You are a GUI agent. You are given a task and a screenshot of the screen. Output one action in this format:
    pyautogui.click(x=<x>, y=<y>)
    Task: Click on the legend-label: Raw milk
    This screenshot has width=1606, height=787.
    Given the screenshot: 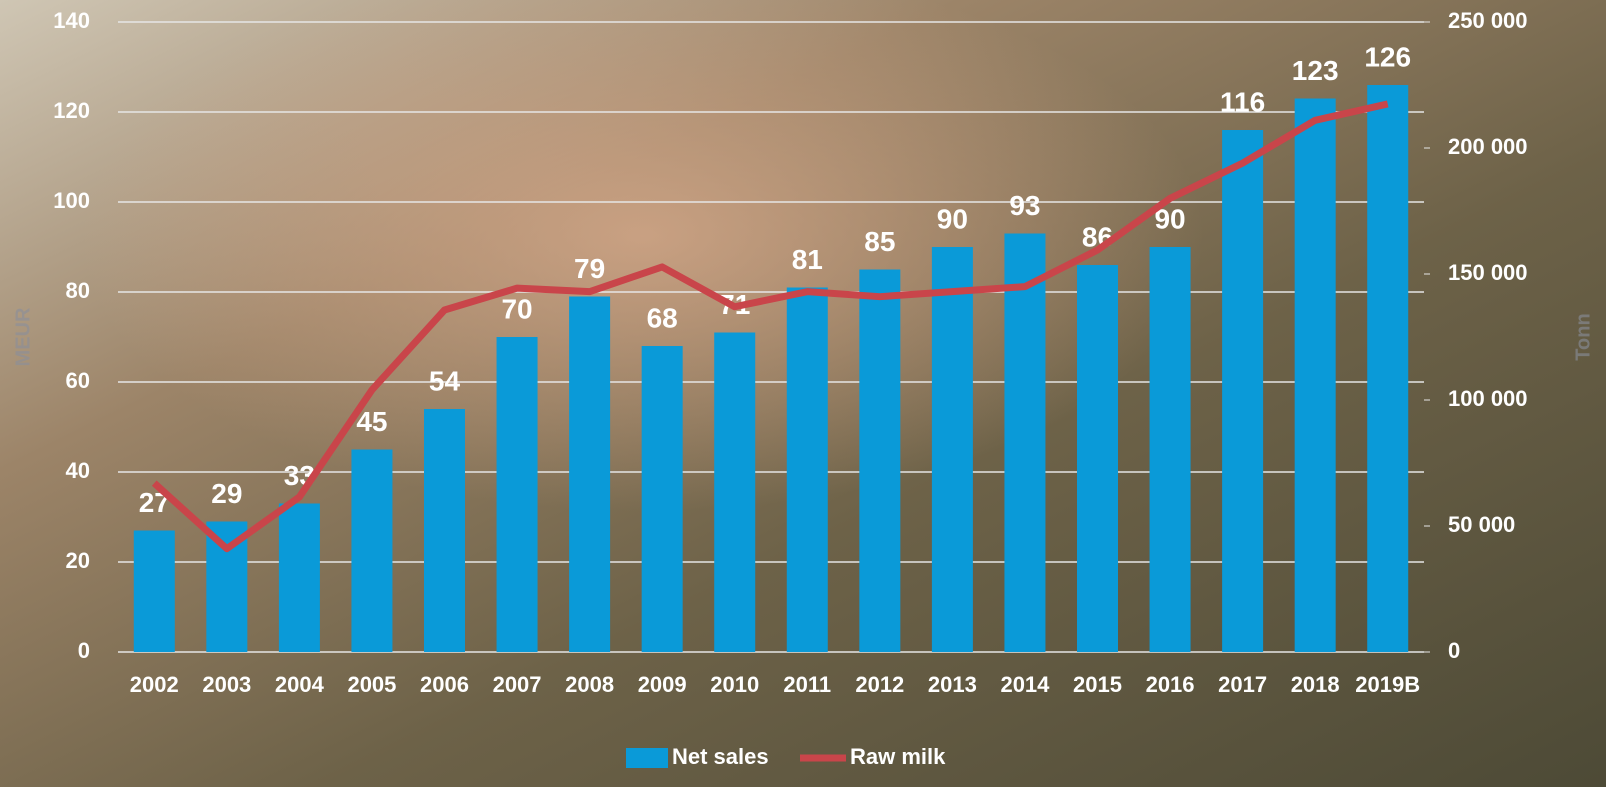 What is the action you would take?
    pyautogui.click(x=898, y=756)
    